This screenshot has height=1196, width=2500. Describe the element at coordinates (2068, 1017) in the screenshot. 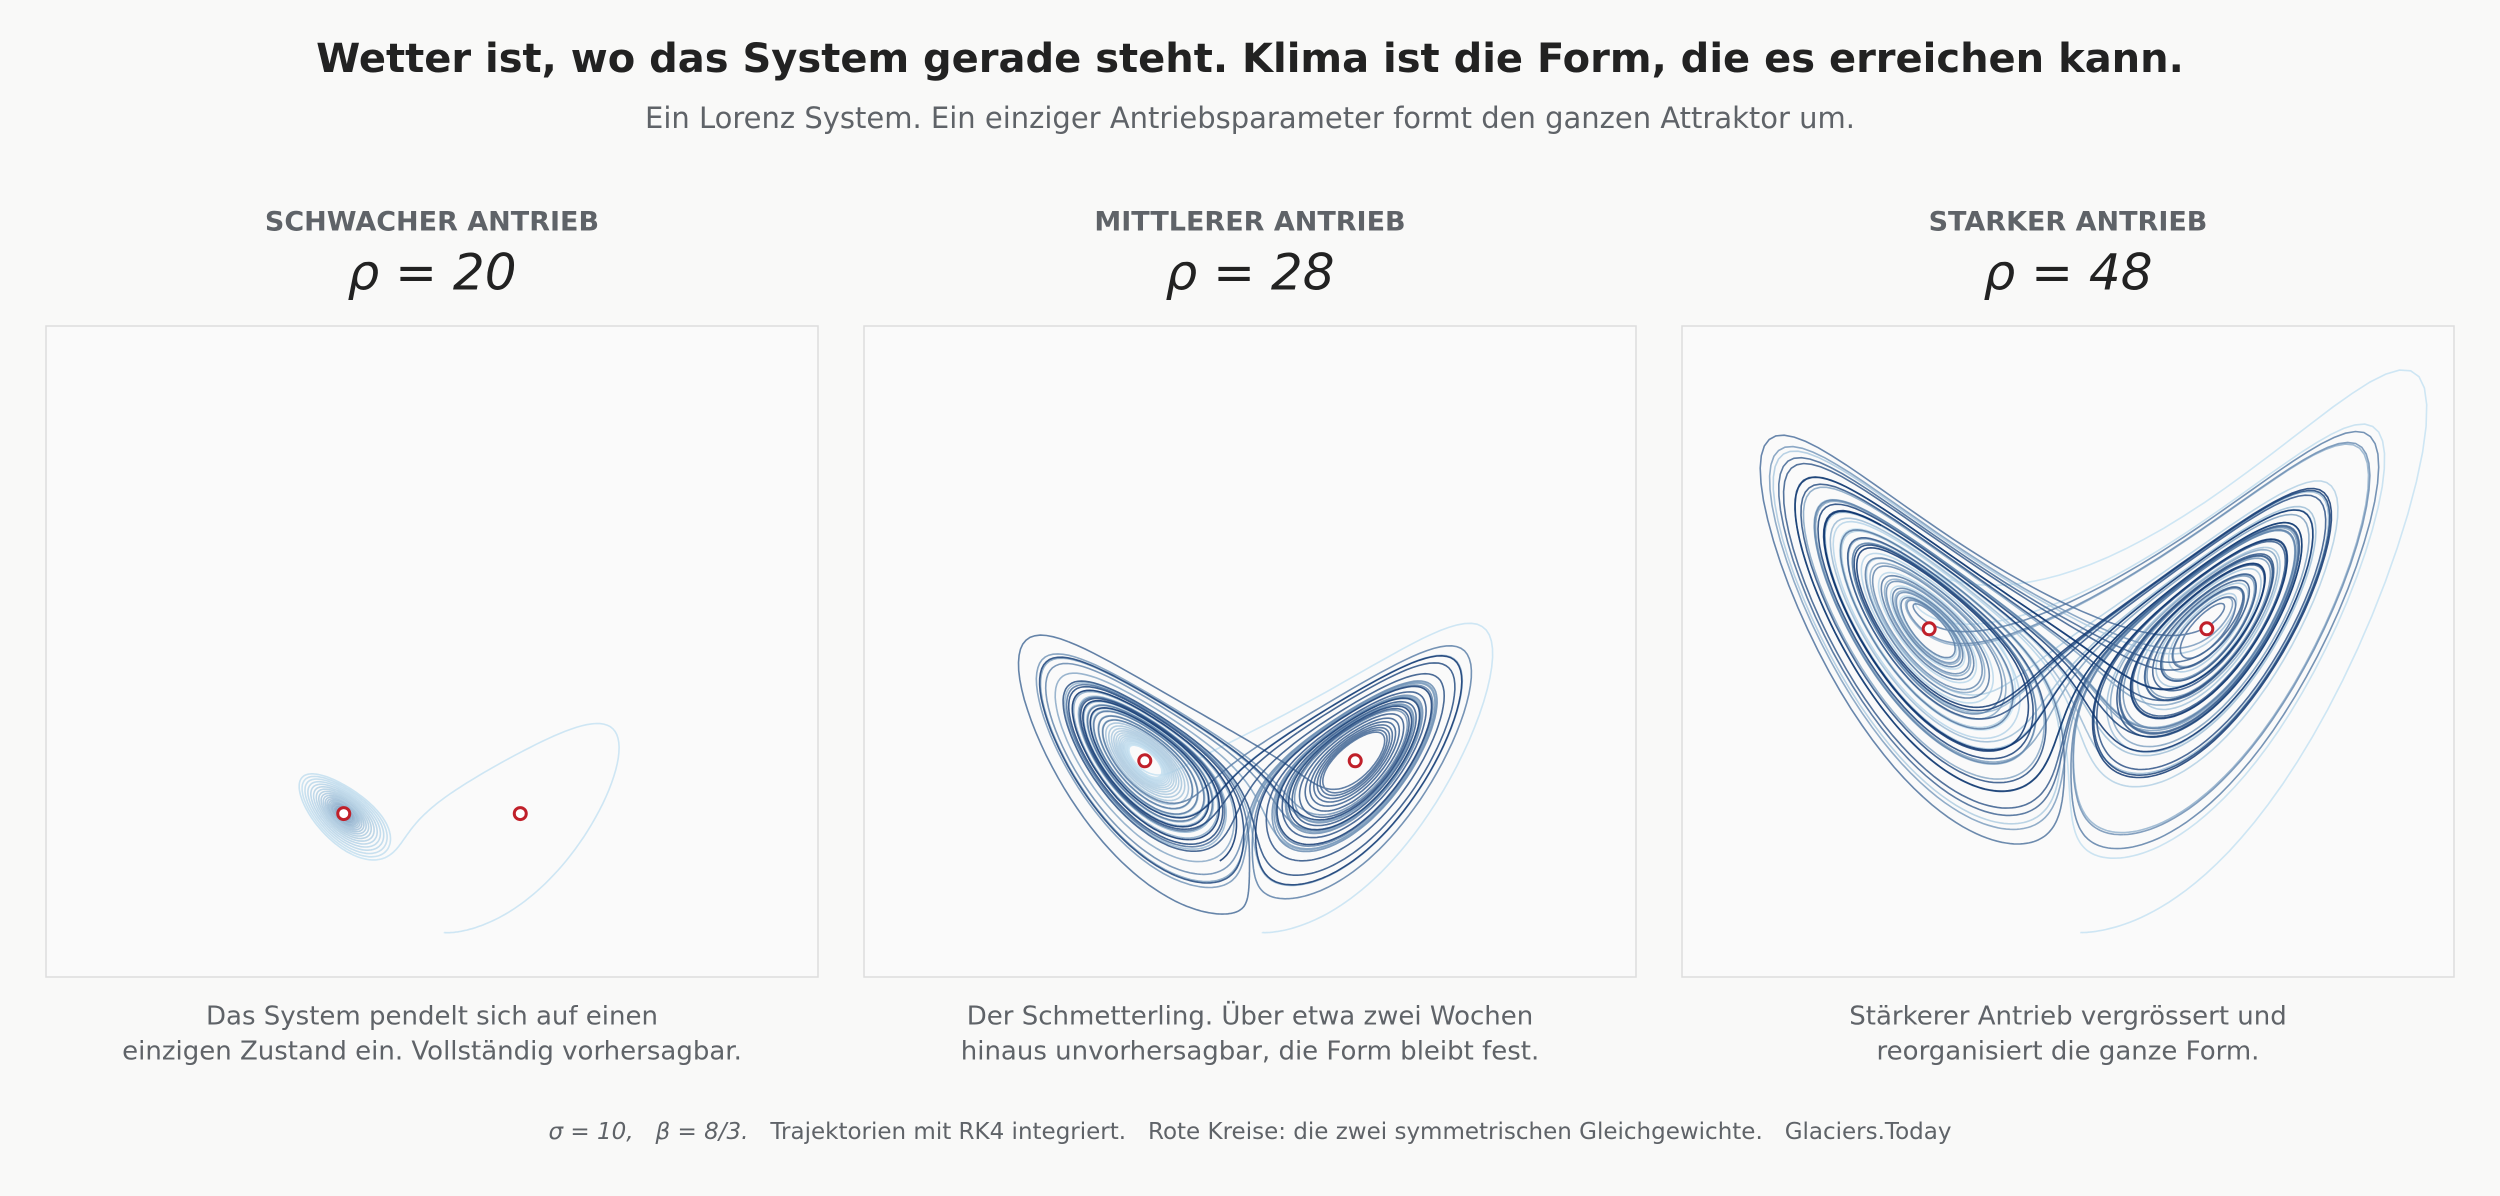

I see `panel-caption: Stärkerer Antrieb vergrössert und` at that location.